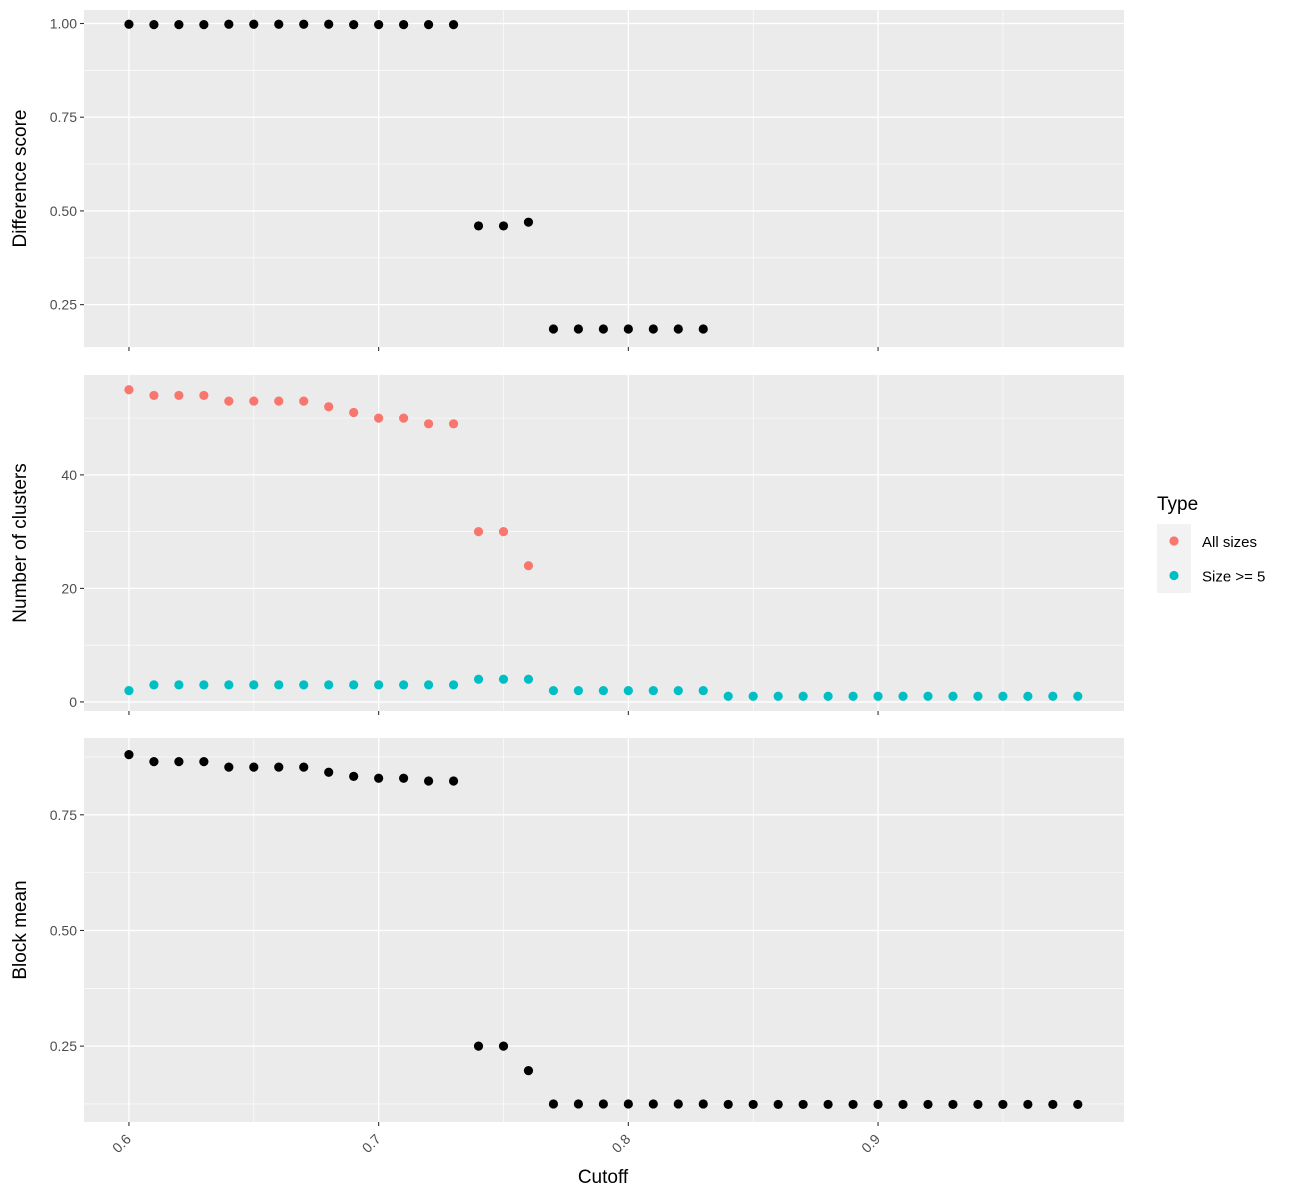 The width and height of the screenshot is (1300, 1200). Describe the element at coordinates (20, 929) in the screenshot. I see `y-axis-title: Block mean` at that location.